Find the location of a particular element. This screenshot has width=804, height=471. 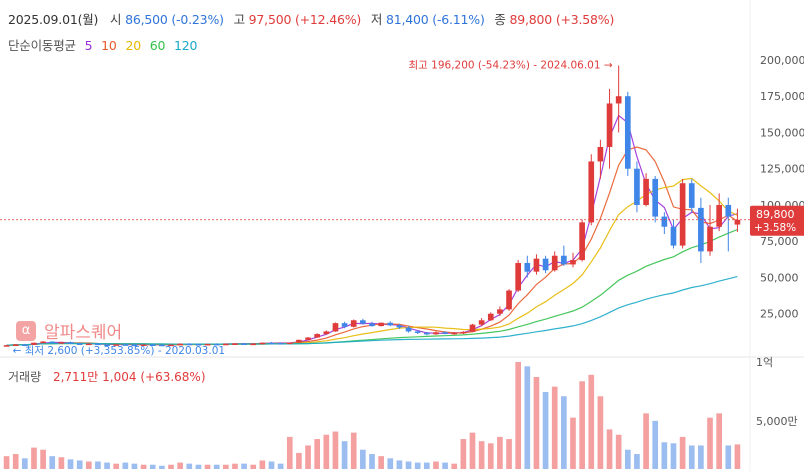

high-label: 고 is located at coordinates (239, 19).